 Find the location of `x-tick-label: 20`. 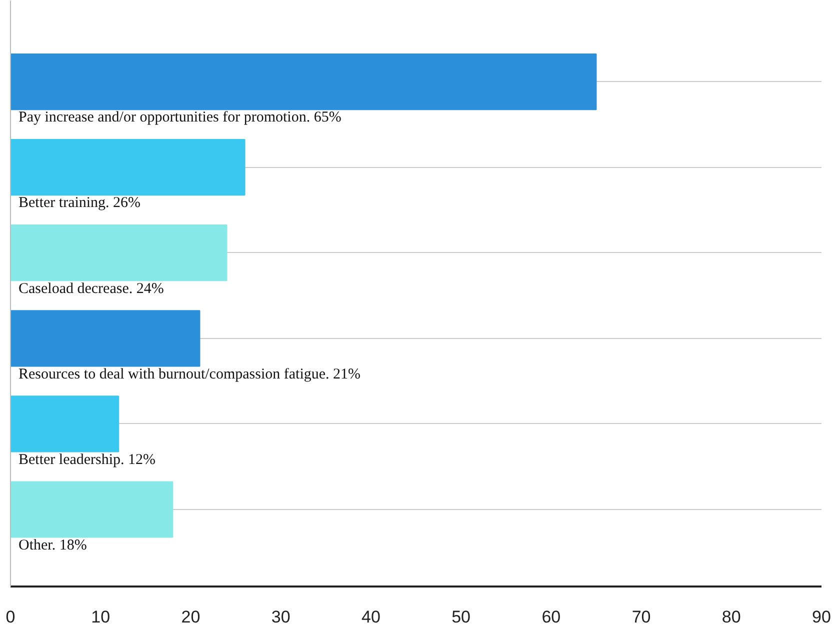

x-tick-label: 20 is located at coordinates (190, 617).